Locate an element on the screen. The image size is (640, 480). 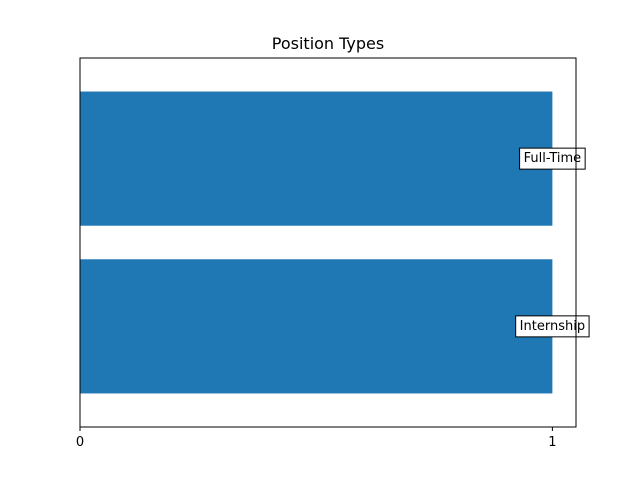
data-labels-layer: Internship Full-Time is located at coordinates (552, 242).